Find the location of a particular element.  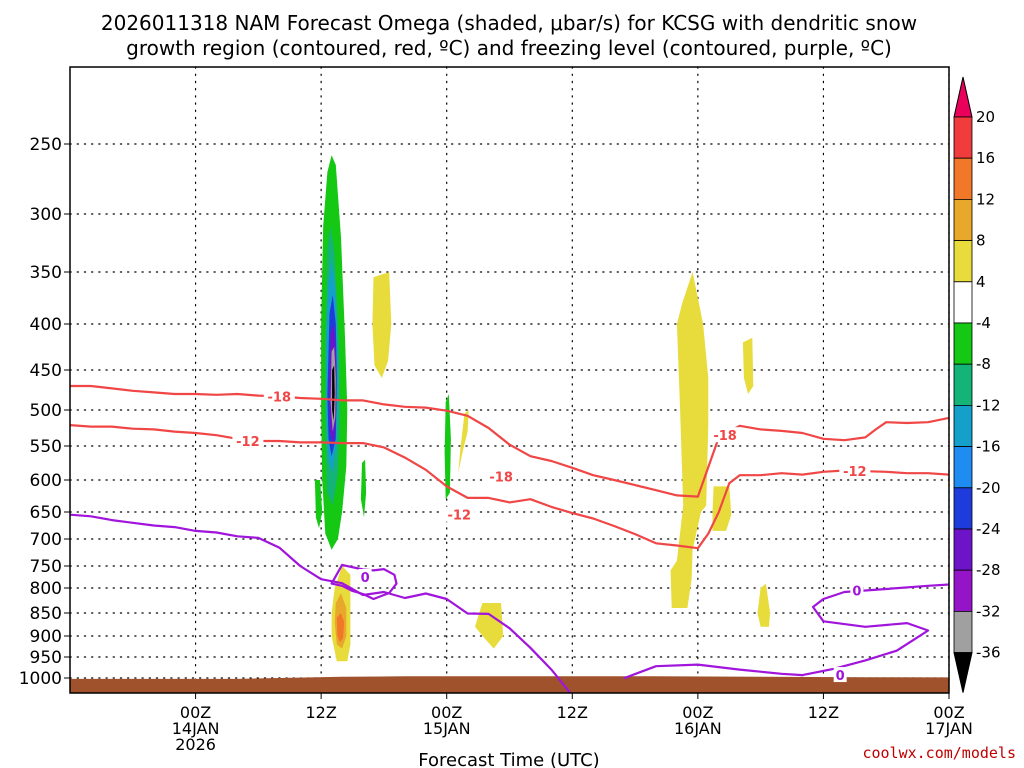

contour-freezing-level is located at coordinates (321, 603).